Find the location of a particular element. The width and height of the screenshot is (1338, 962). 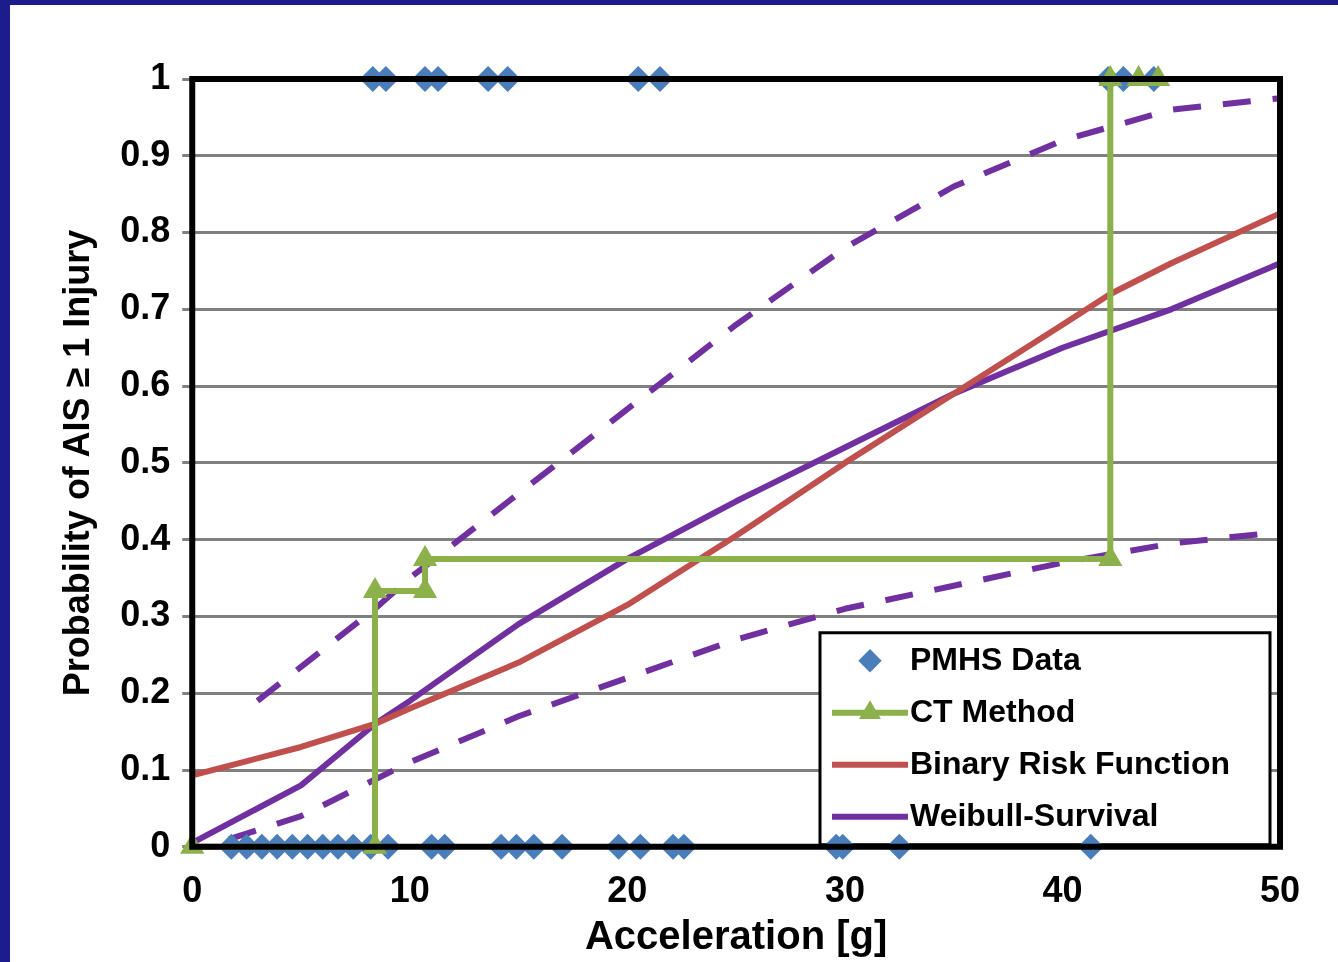

x-tick-label: 50 is located at coordinates (1280, 890).